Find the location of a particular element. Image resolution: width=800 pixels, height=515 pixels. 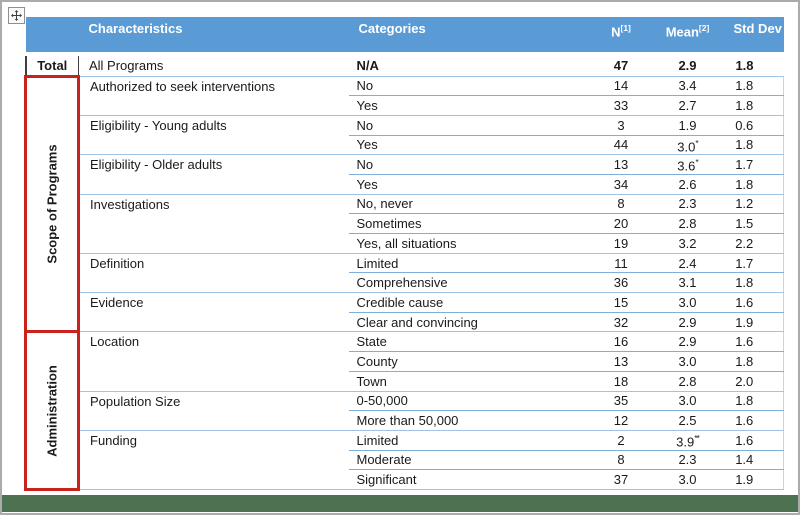

cell-n: 36 is located at coordinates (621, 283).